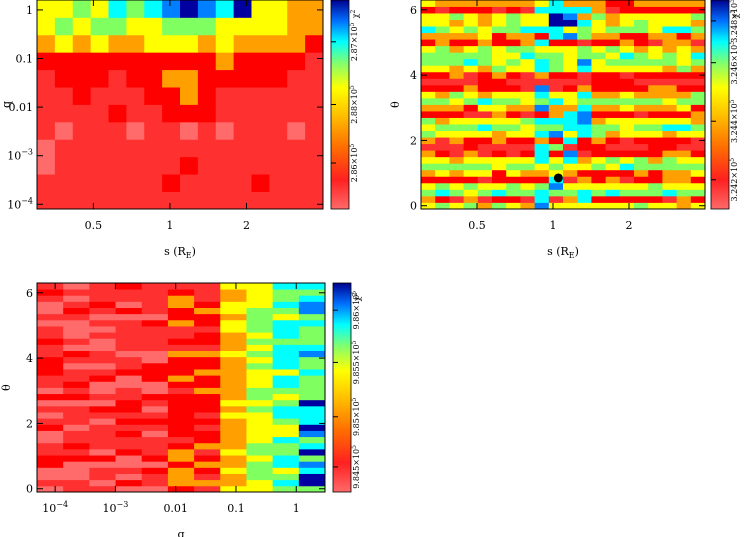 The width and height of the screenshot is (754, 537). What do you see at coordinates (29, 10) in the screenshot?
I see `y-tick-label: 1` at bounding box center [29, 10].